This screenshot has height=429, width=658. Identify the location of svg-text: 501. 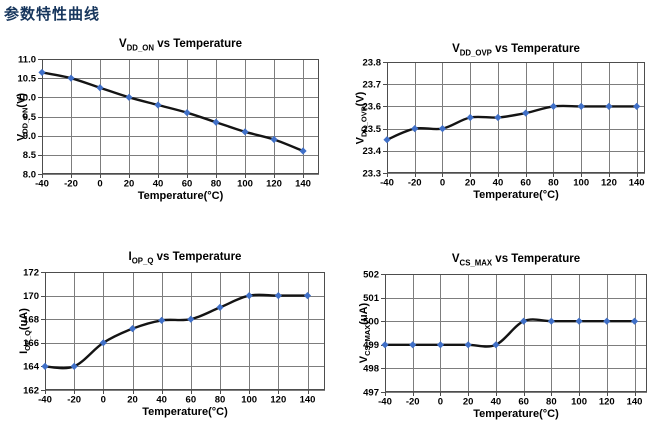
(371, 298).